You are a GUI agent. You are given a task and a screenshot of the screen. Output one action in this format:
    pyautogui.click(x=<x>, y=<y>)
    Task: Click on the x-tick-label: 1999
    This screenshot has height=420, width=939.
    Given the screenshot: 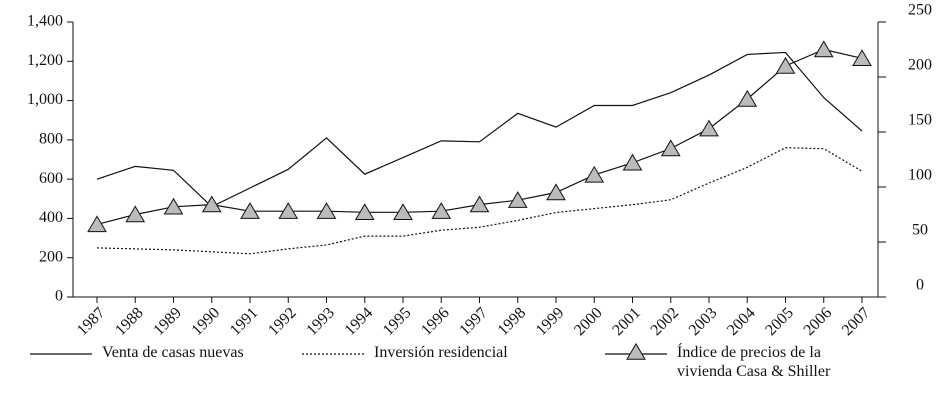 What is the action you would take?
    pyautogui.click(x=550, y=321)
    